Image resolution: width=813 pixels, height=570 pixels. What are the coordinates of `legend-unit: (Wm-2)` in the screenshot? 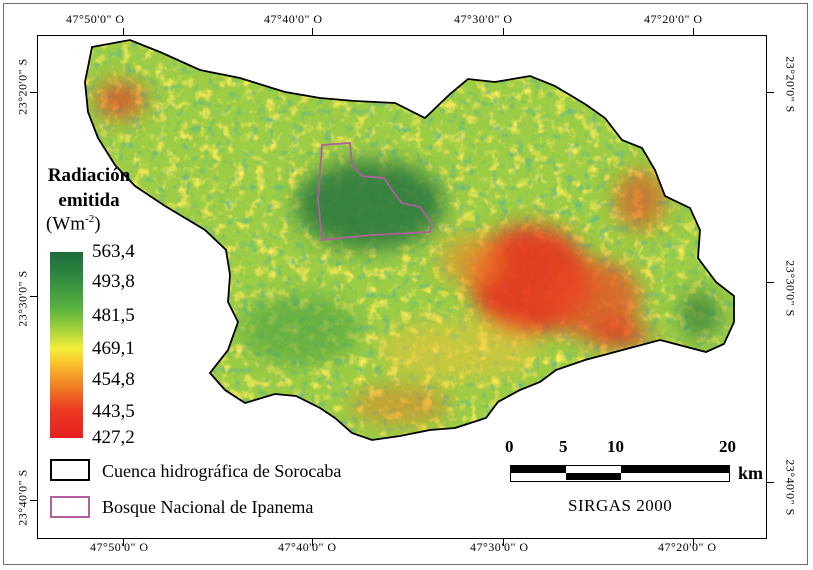 It's located at (73, 224).